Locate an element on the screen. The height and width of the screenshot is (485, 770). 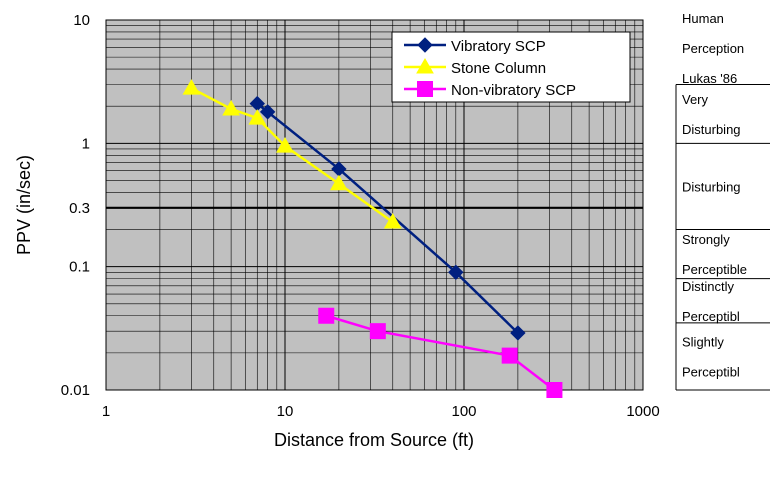
y-tick-label: 0.01 is located at coordinates (75, 390).